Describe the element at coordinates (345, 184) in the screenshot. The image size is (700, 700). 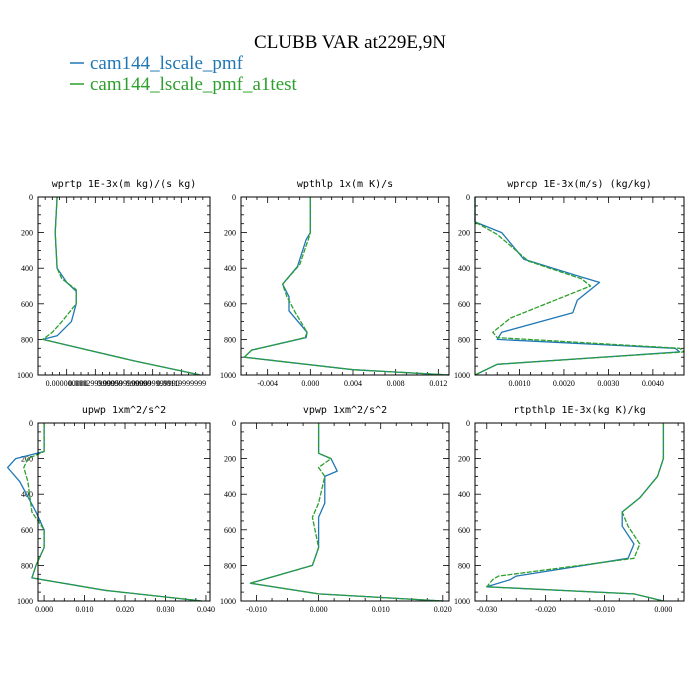
I see `subplot-title: wpthlp 1x(m K)/s` at that location.